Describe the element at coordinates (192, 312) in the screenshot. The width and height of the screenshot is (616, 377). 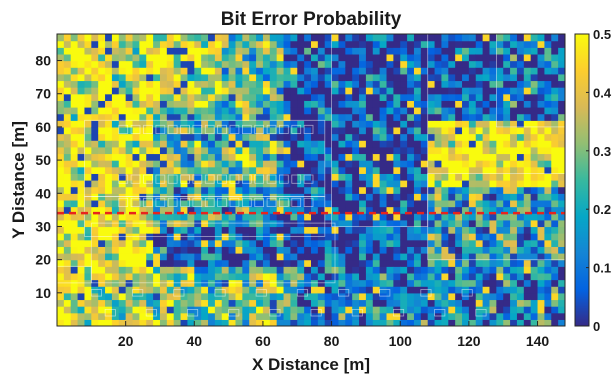
I see `building-outline` at that location.